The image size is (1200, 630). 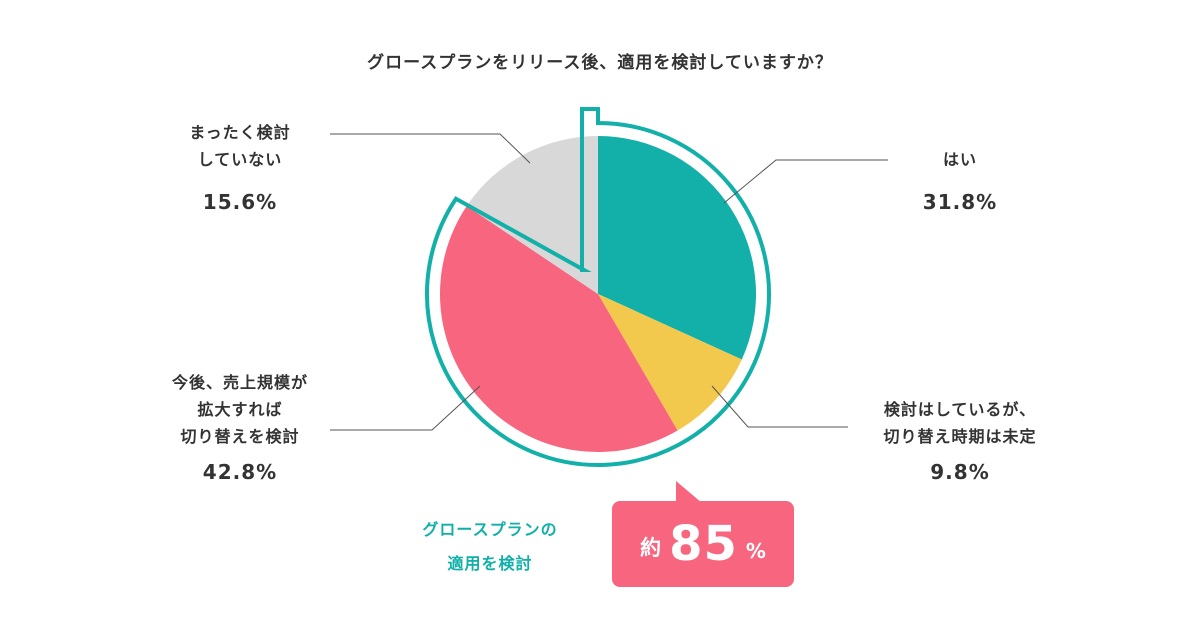 What do you see at coordinates (959, 159) in the screenshot?
I see `slice-label-yes: はい` at bounding box center [959, 159].